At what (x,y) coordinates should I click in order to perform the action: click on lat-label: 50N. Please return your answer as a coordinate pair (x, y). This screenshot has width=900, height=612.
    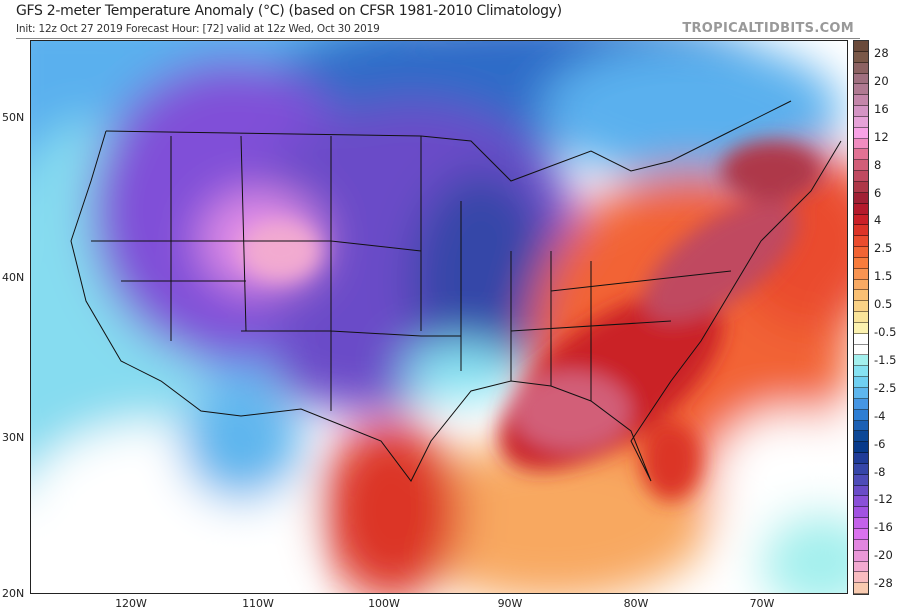
    Looking at the image, I should click on (13, 117).